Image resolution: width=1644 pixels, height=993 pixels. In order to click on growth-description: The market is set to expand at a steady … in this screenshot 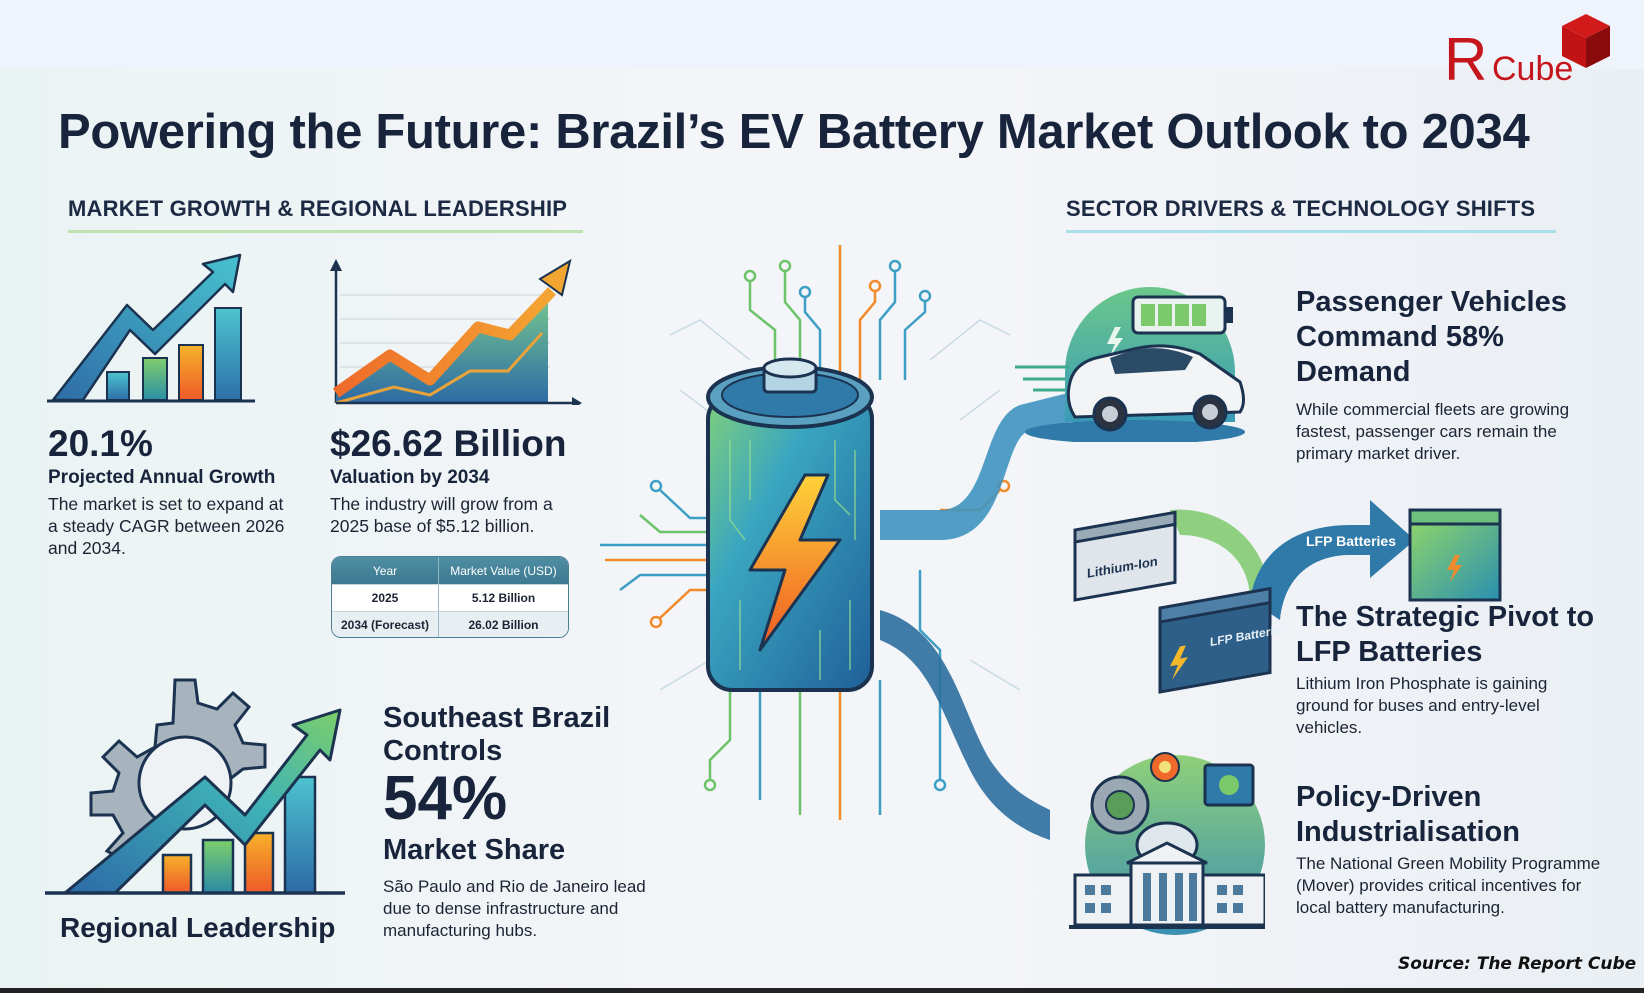, I will do `click(166, 526)`.